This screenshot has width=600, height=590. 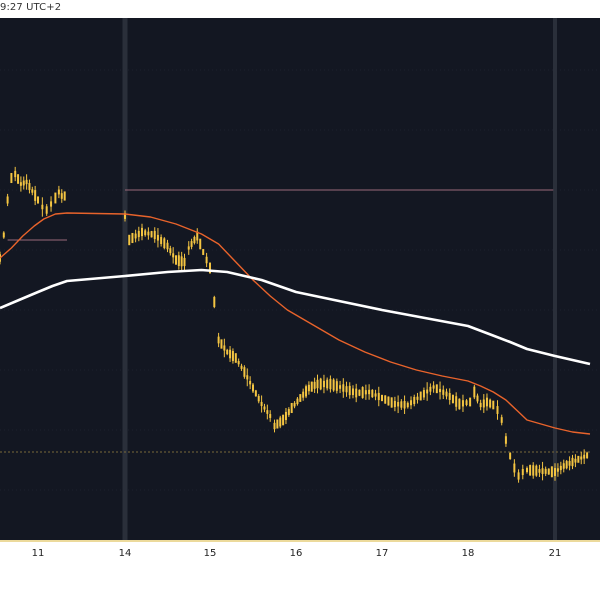 What do you see at coordinates (300, 549) in the screenshot?
I see `x-axis: 11 14 15 16 17 18 21` at bounding box center [300, 549].